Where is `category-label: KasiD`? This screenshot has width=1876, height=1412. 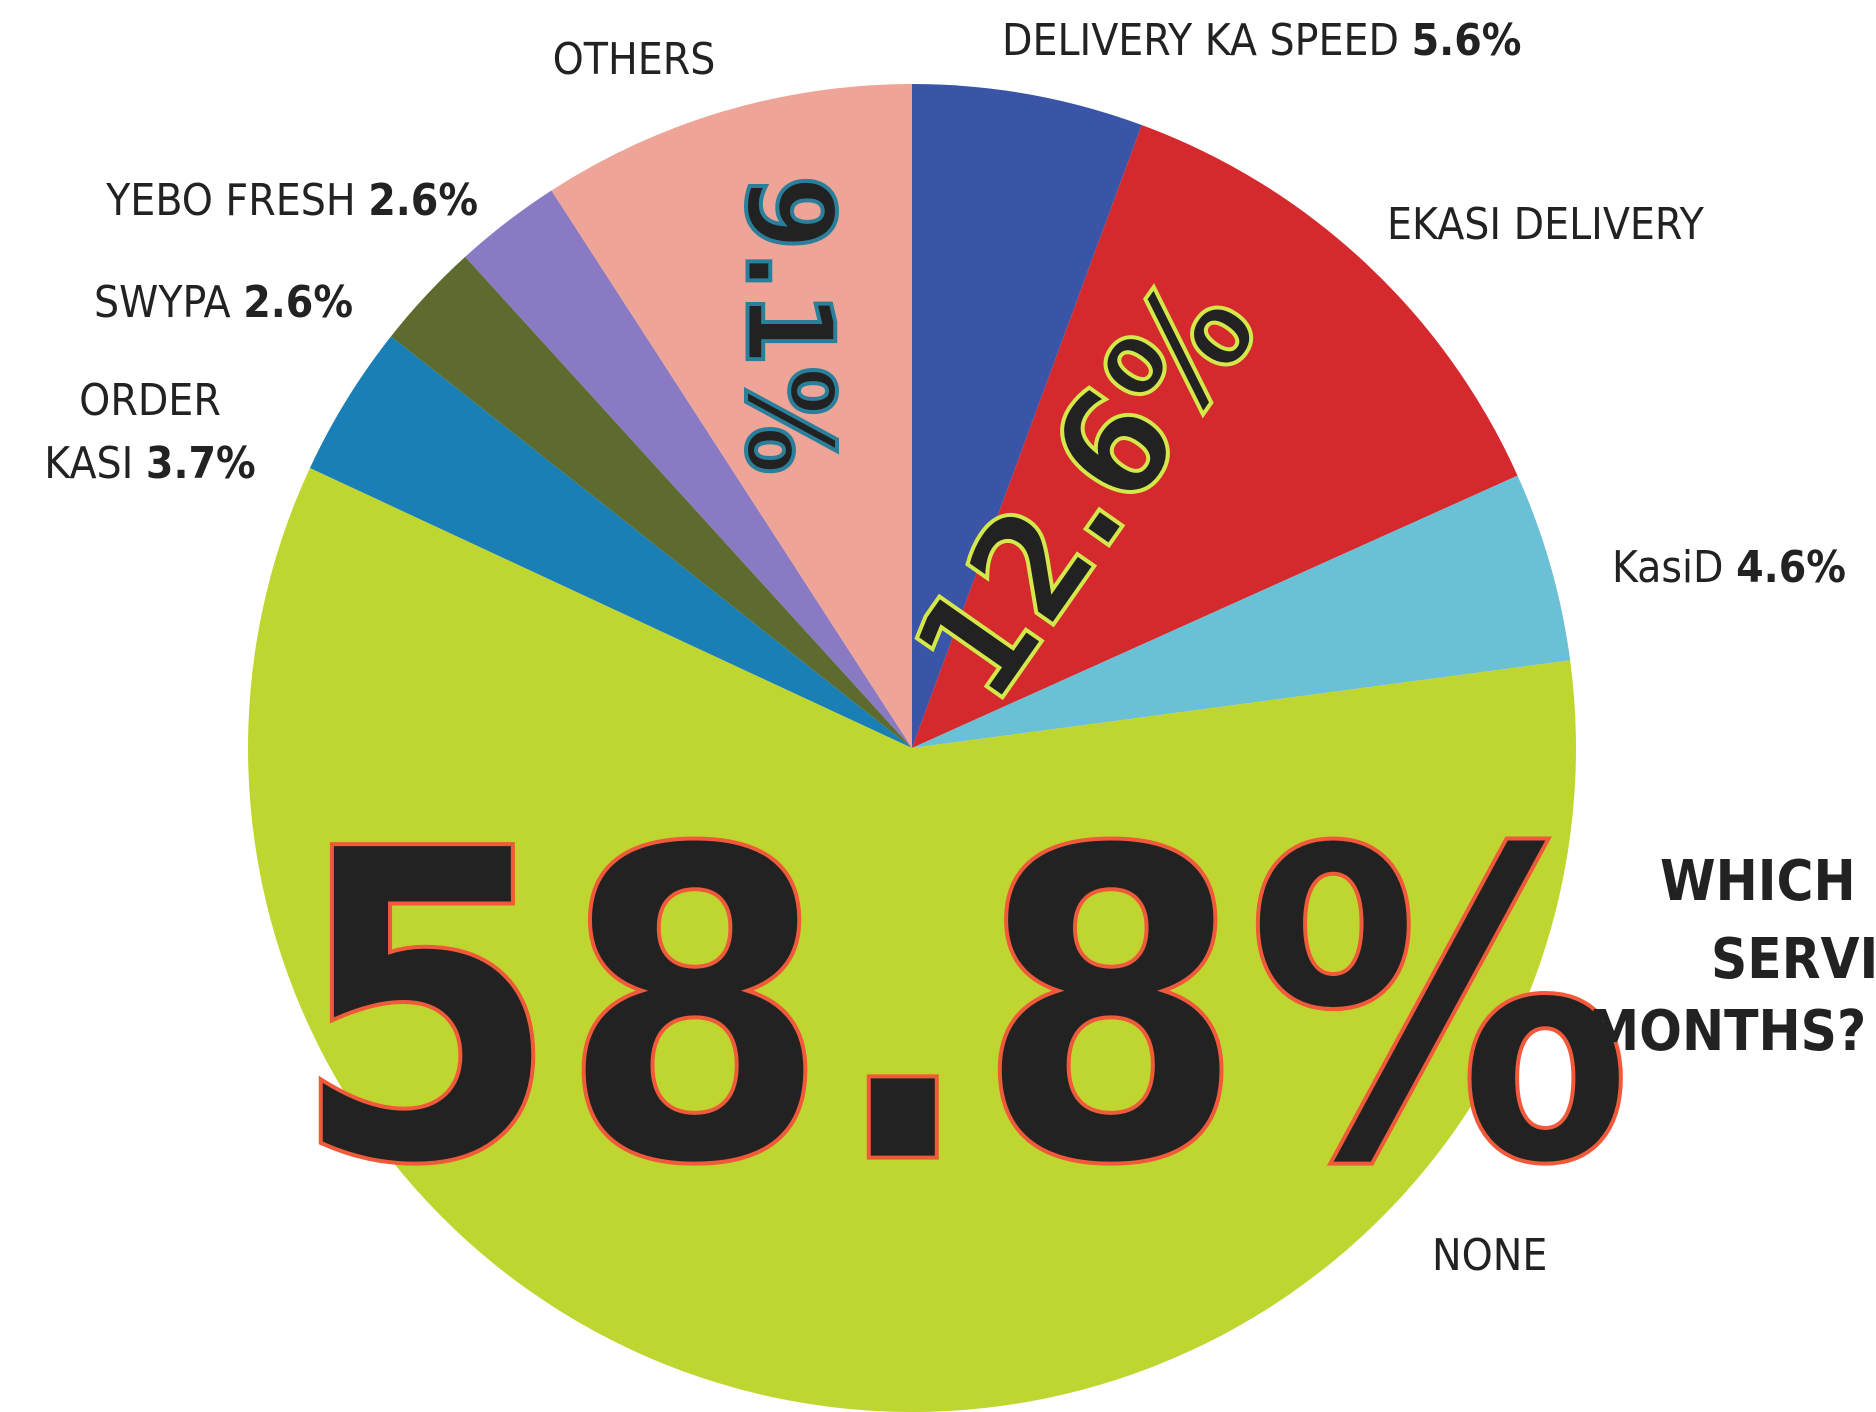 category-label: KasiD is located at coordinates (1668, 567).